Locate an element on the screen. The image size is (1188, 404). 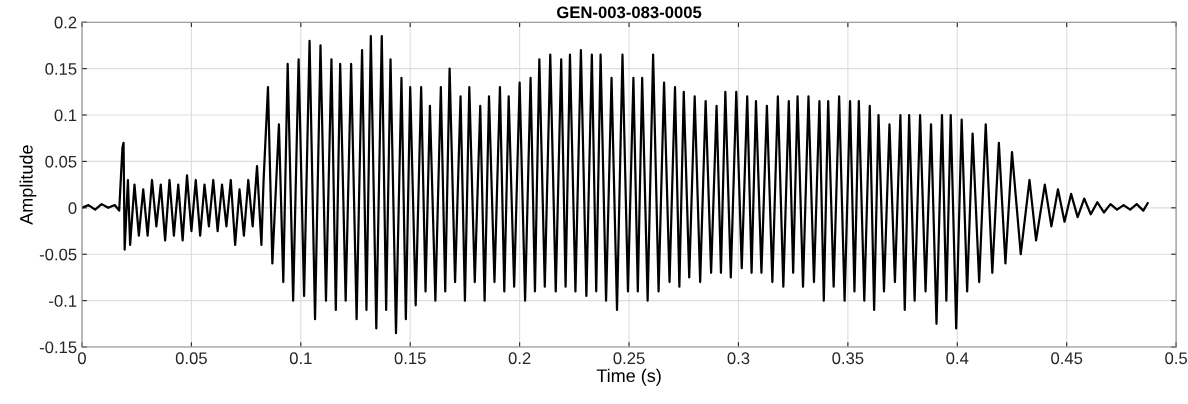
y-tick-label: 0.1 is located at coordinates (65, 115).